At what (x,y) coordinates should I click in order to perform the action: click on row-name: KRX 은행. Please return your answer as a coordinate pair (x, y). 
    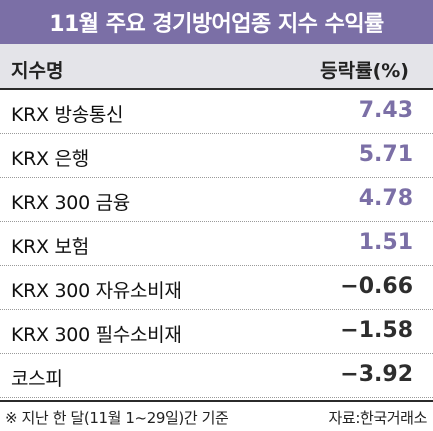
    Looking at the image, I should click on (50, 159).